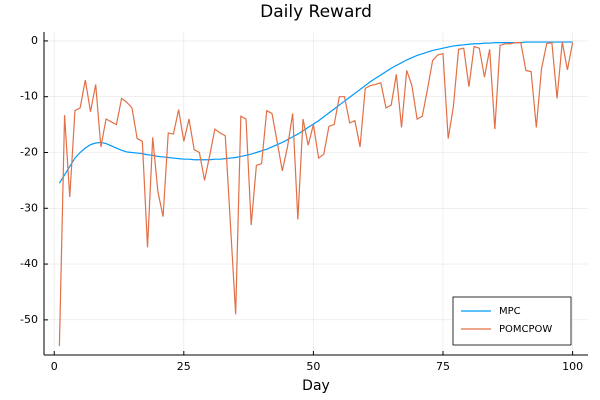  Describe the element at coordinates (316, 386) in the screenshot. I see `x-axis-label: Day` at that location.